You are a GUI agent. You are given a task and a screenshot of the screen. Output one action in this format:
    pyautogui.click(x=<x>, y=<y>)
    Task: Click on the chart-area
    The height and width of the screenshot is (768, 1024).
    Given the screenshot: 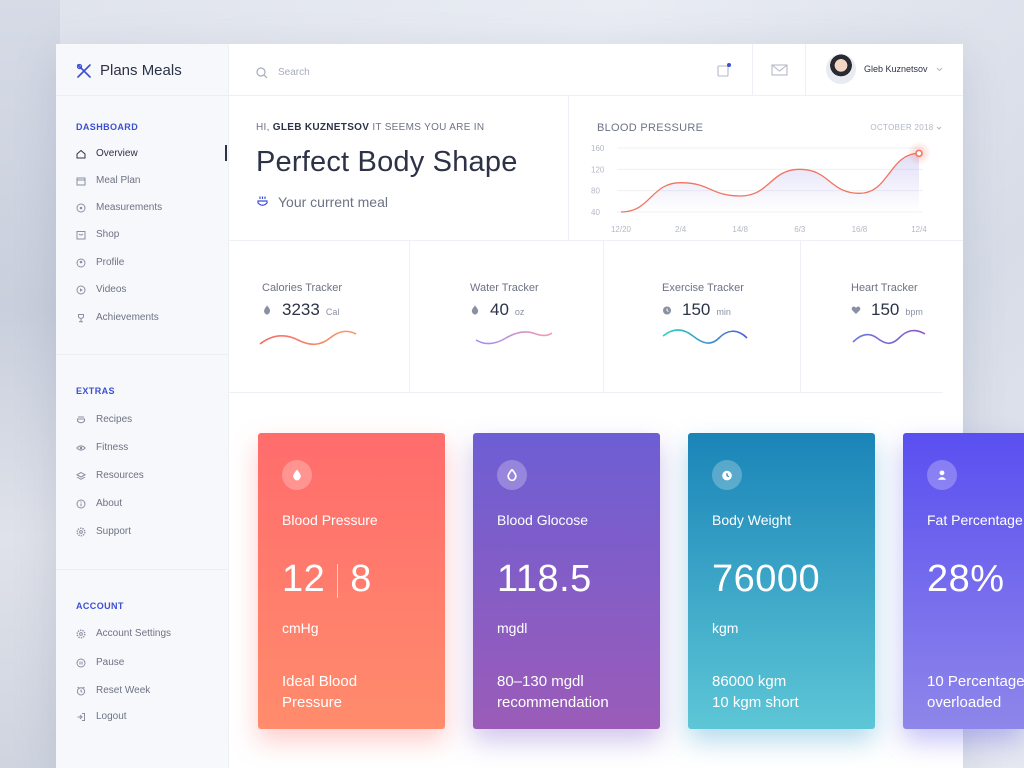 What is the action you would take?
    pyautogui.click(x=770, y=182)
    